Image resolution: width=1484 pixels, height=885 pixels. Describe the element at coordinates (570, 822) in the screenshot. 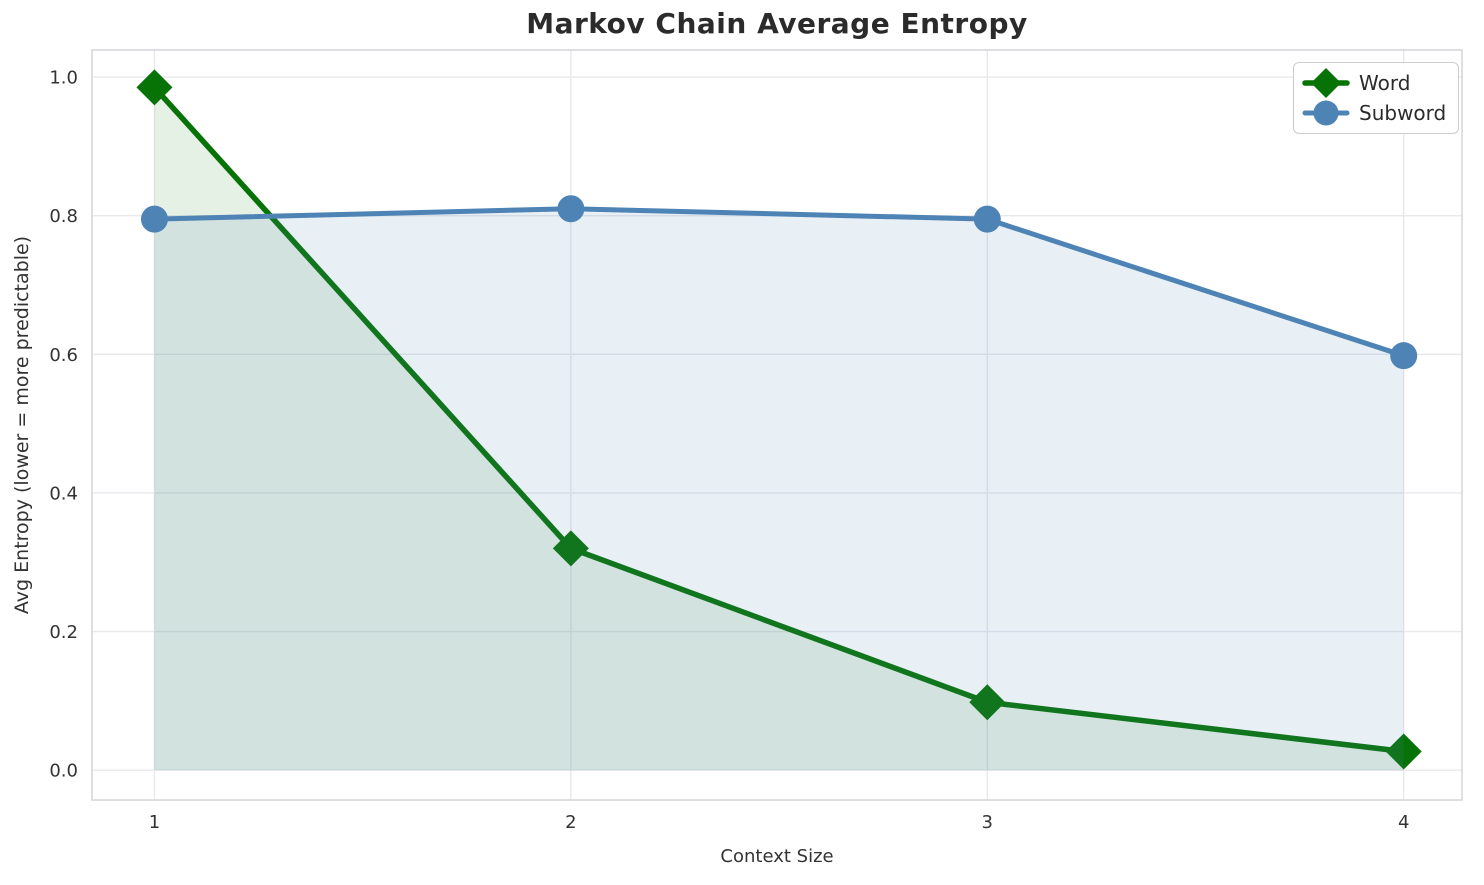

I see `x-tick-label: 2` at that location.